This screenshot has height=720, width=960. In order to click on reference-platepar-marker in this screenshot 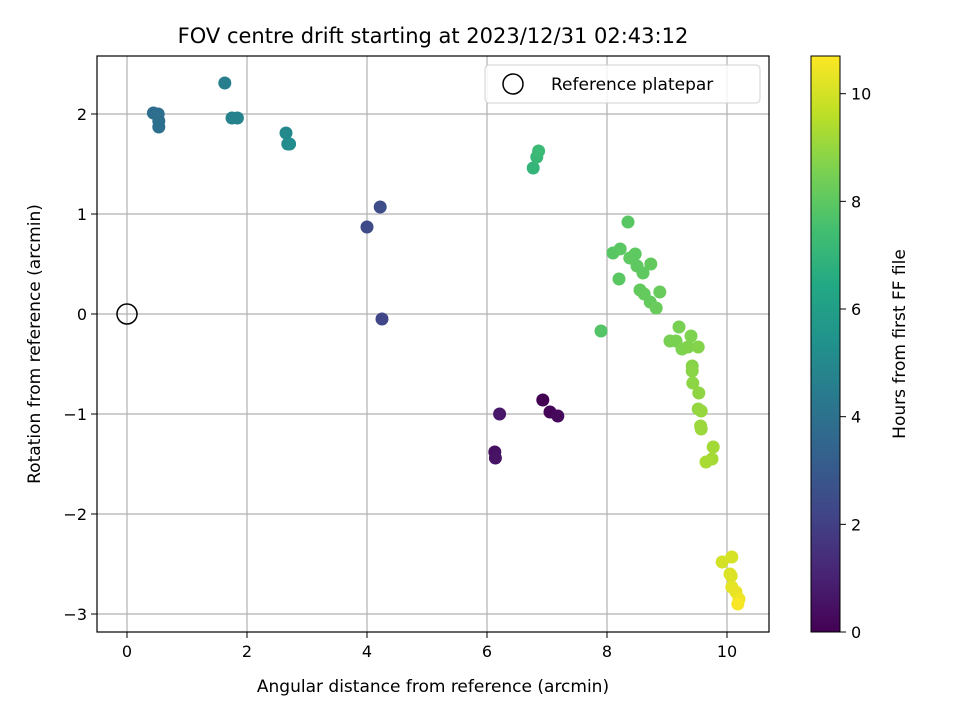, I will do `click(127, 314)`.